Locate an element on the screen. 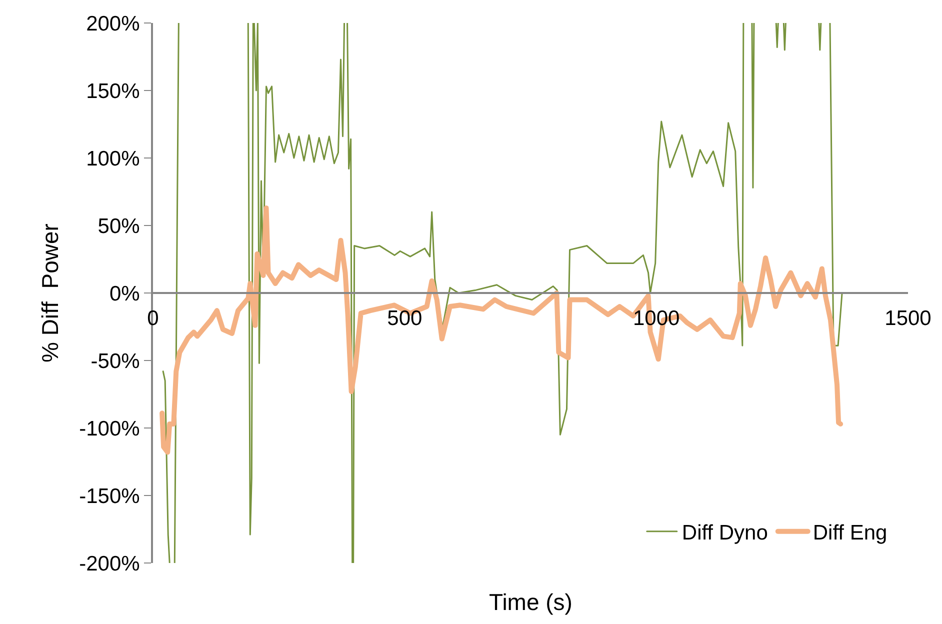 The height and width of the screenshot is (624, 942). x-axis-title: Time (s) is located at coordinates (530, 602).